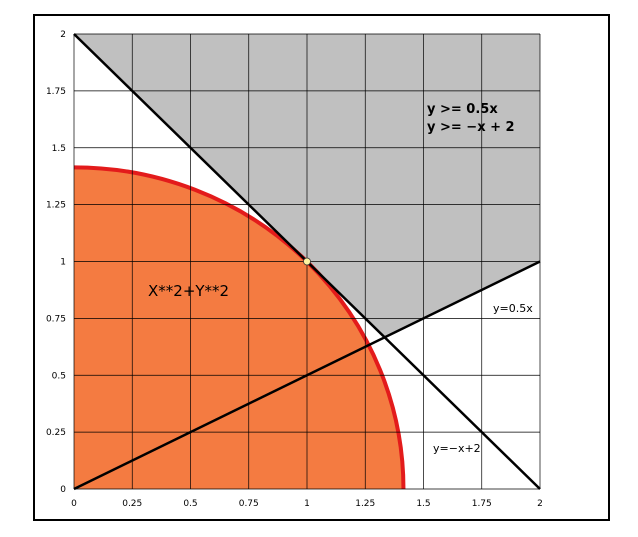  I want to click on y-tick-label: 1.75, so click(56, 92).